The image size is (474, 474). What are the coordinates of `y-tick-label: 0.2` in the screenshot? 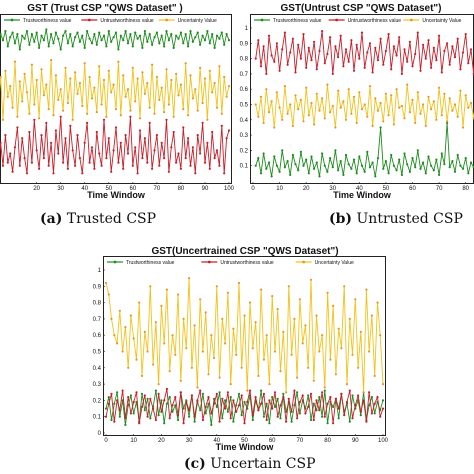 It's located at (97, 401).